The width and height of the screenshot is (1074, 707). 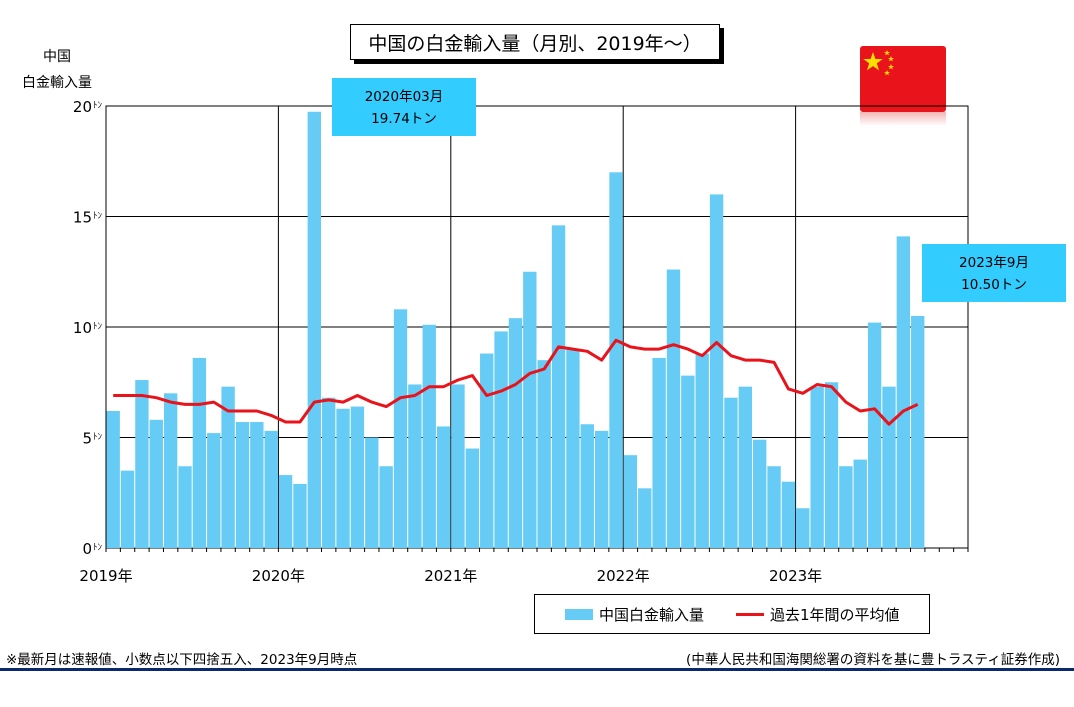 What do you see at coordinates (835, 614) in the screenshot?
I see `legend-line-label: 過去1年間の平均値` at bounding box center [835, 614].